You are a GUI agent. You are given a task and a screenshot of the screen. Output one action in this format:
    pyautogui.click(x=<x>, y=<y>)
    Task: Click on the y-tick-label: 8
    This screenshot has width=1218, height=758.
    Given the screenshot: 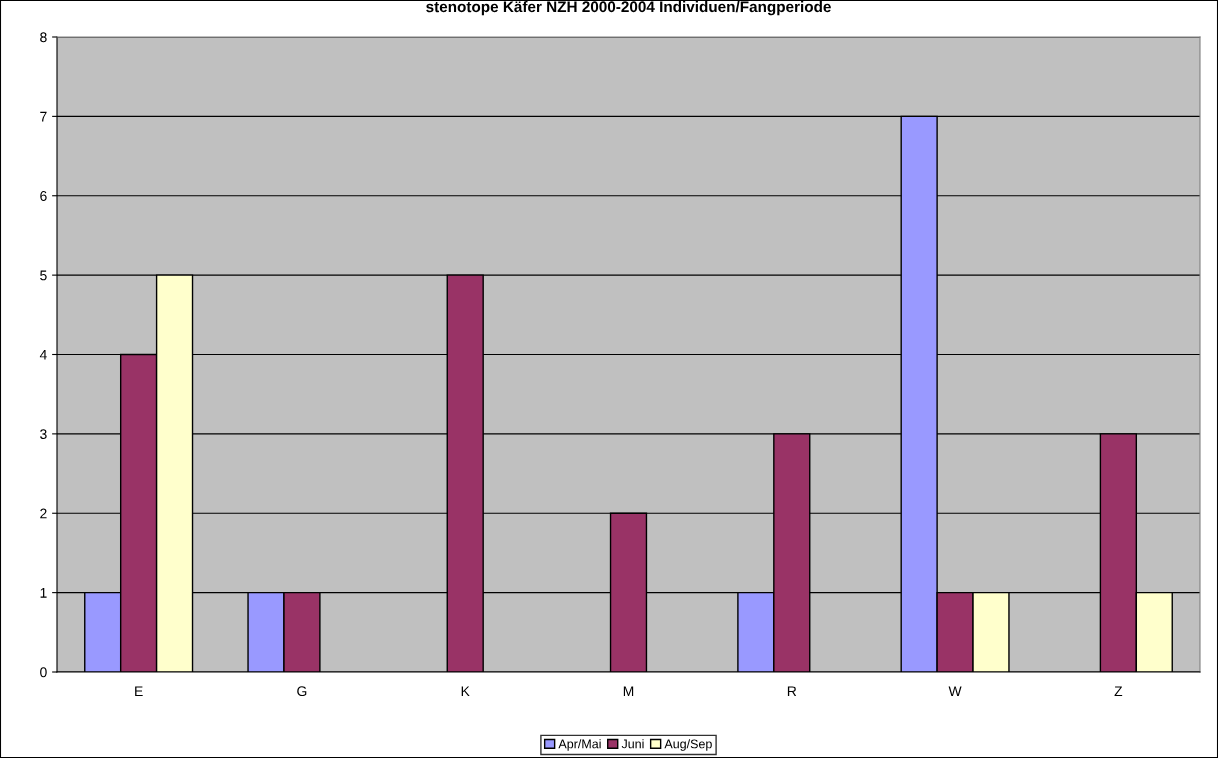 What is the action you would take?
    pyautogui.click(x=43, y=37)
    